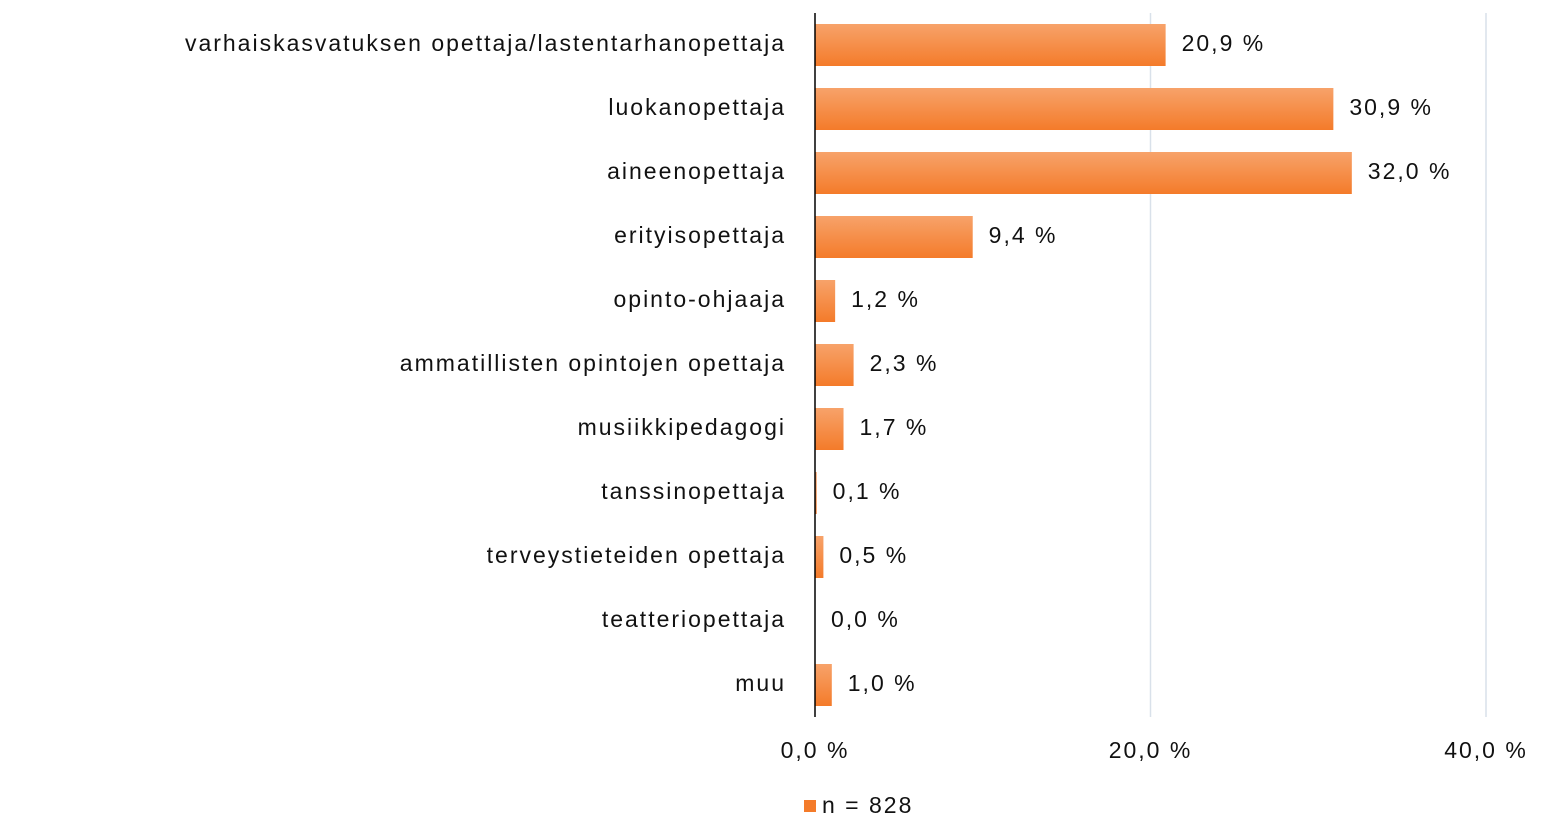 Image resolution: width=1541 pixels, height=819 pixels. I want to click on value-label: 30,9 %, so click(1391, 107).